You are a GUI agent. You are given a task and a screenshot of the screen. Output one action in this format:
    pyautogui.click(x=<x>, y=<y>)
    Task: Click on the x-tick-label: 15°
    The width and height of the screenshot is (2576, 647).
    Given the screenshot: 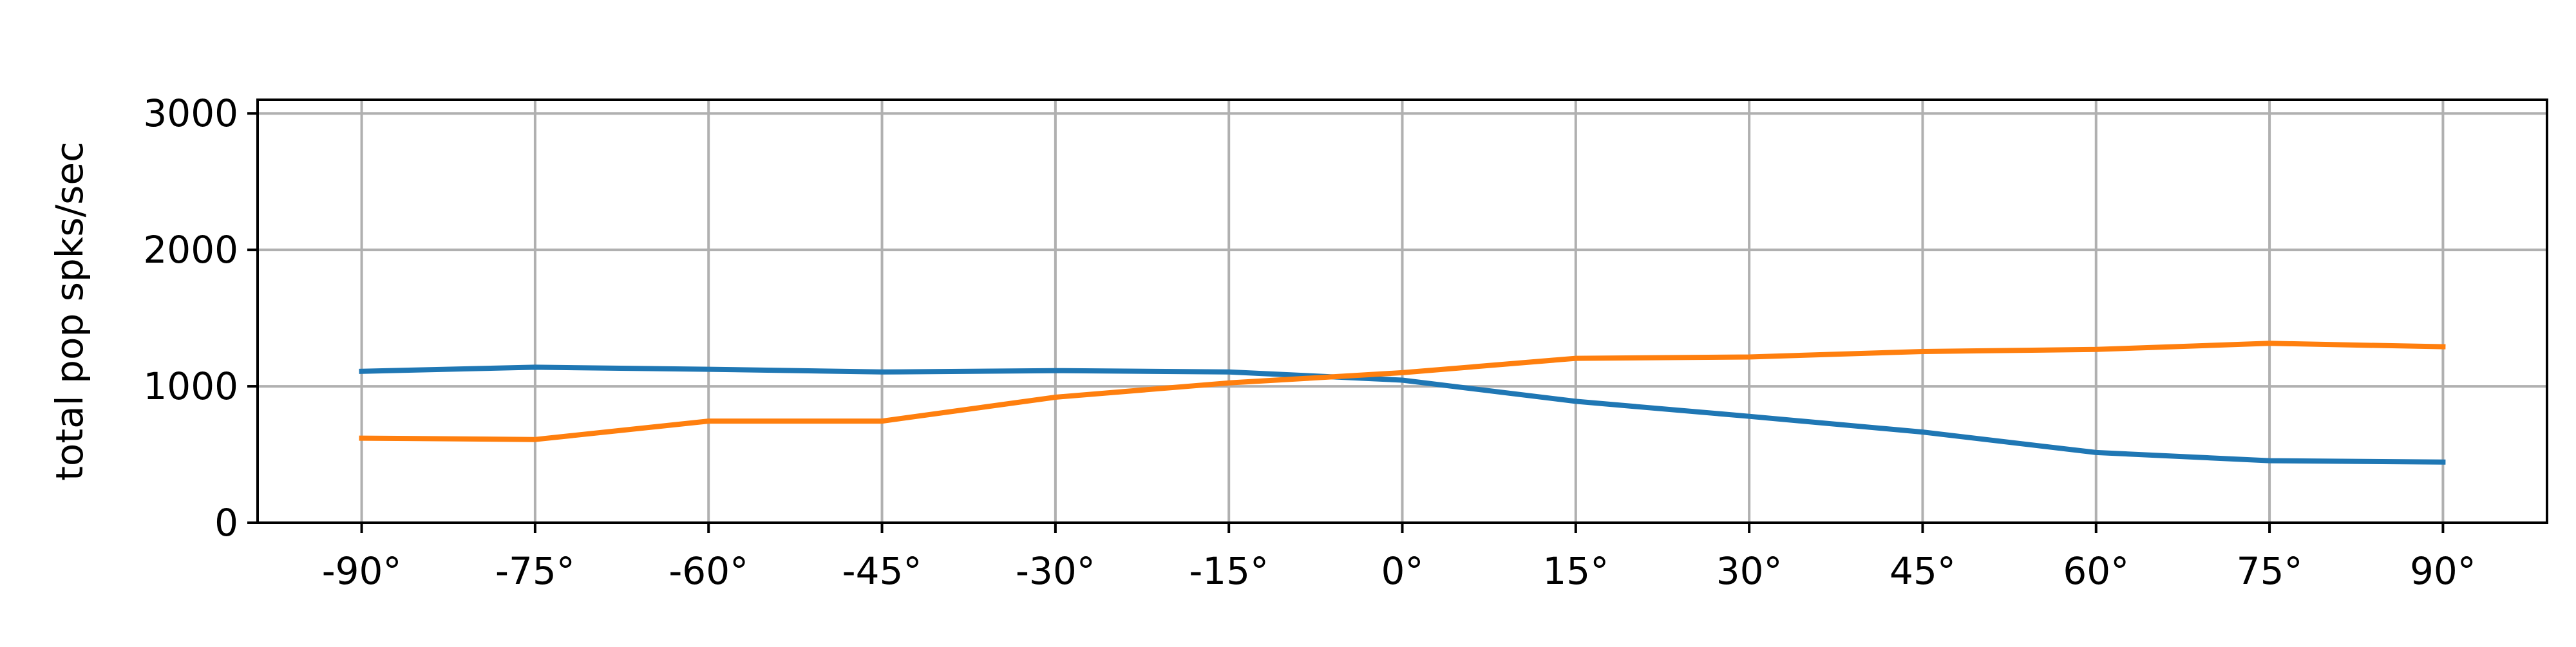 What is the action you would take?
    pyautogui.click(x=1576, y=571)
    